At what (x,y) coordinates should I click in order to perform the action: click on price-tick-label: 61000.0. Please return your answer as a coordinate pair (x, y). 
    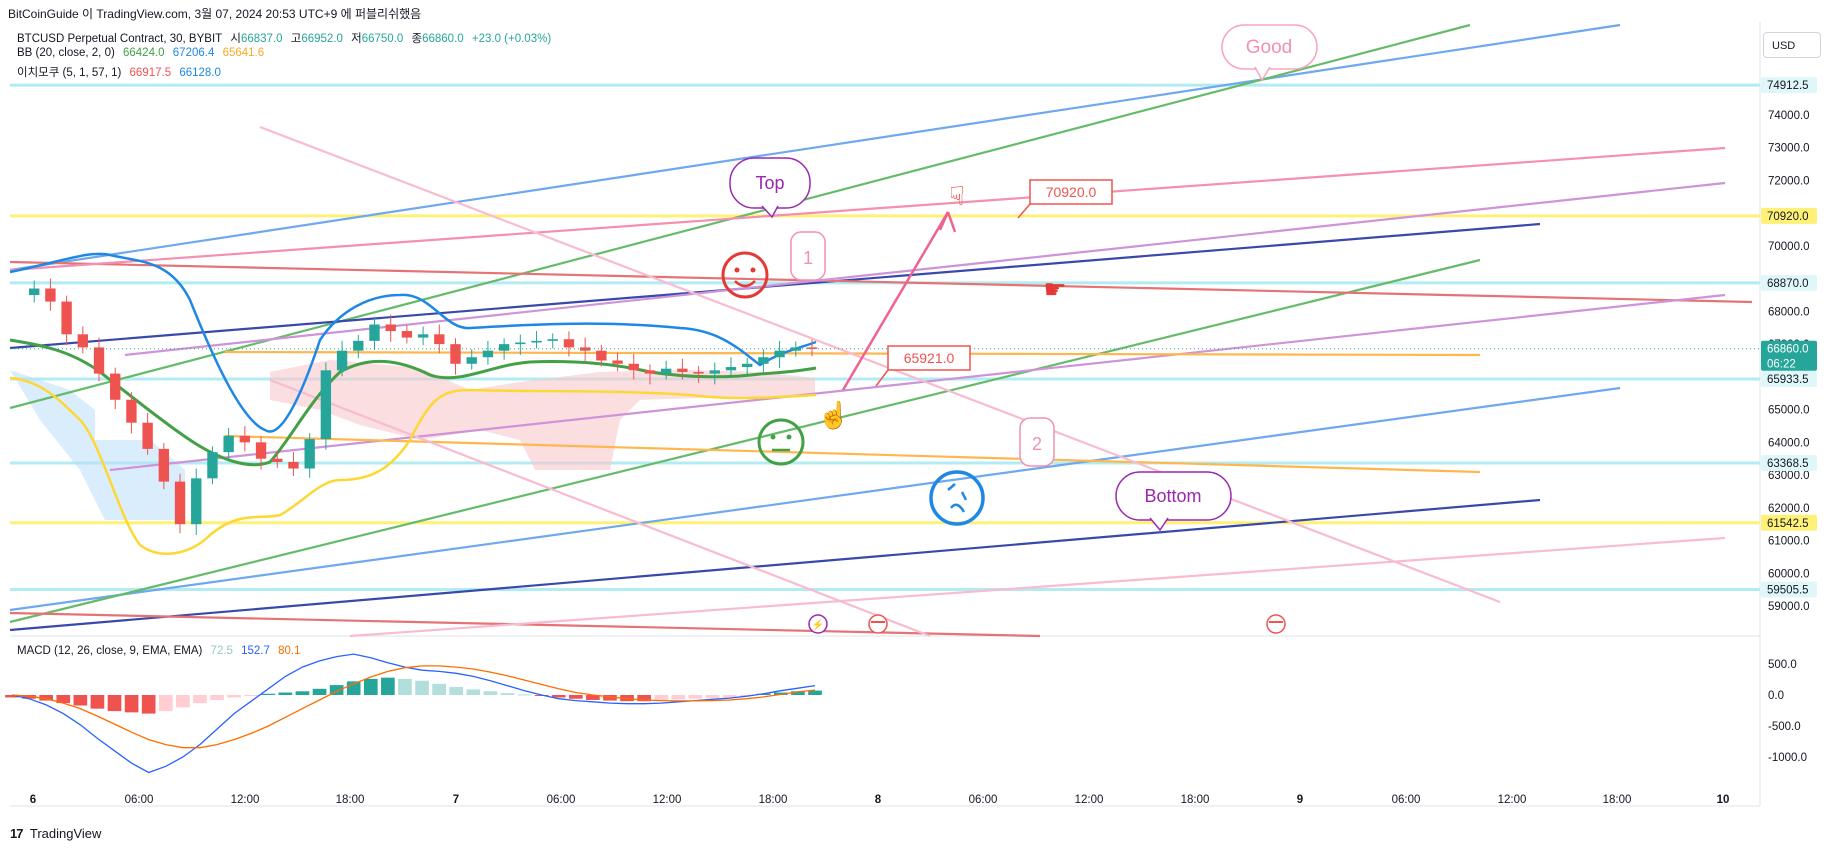
    Looking at the image, I should click on (1789, 542).